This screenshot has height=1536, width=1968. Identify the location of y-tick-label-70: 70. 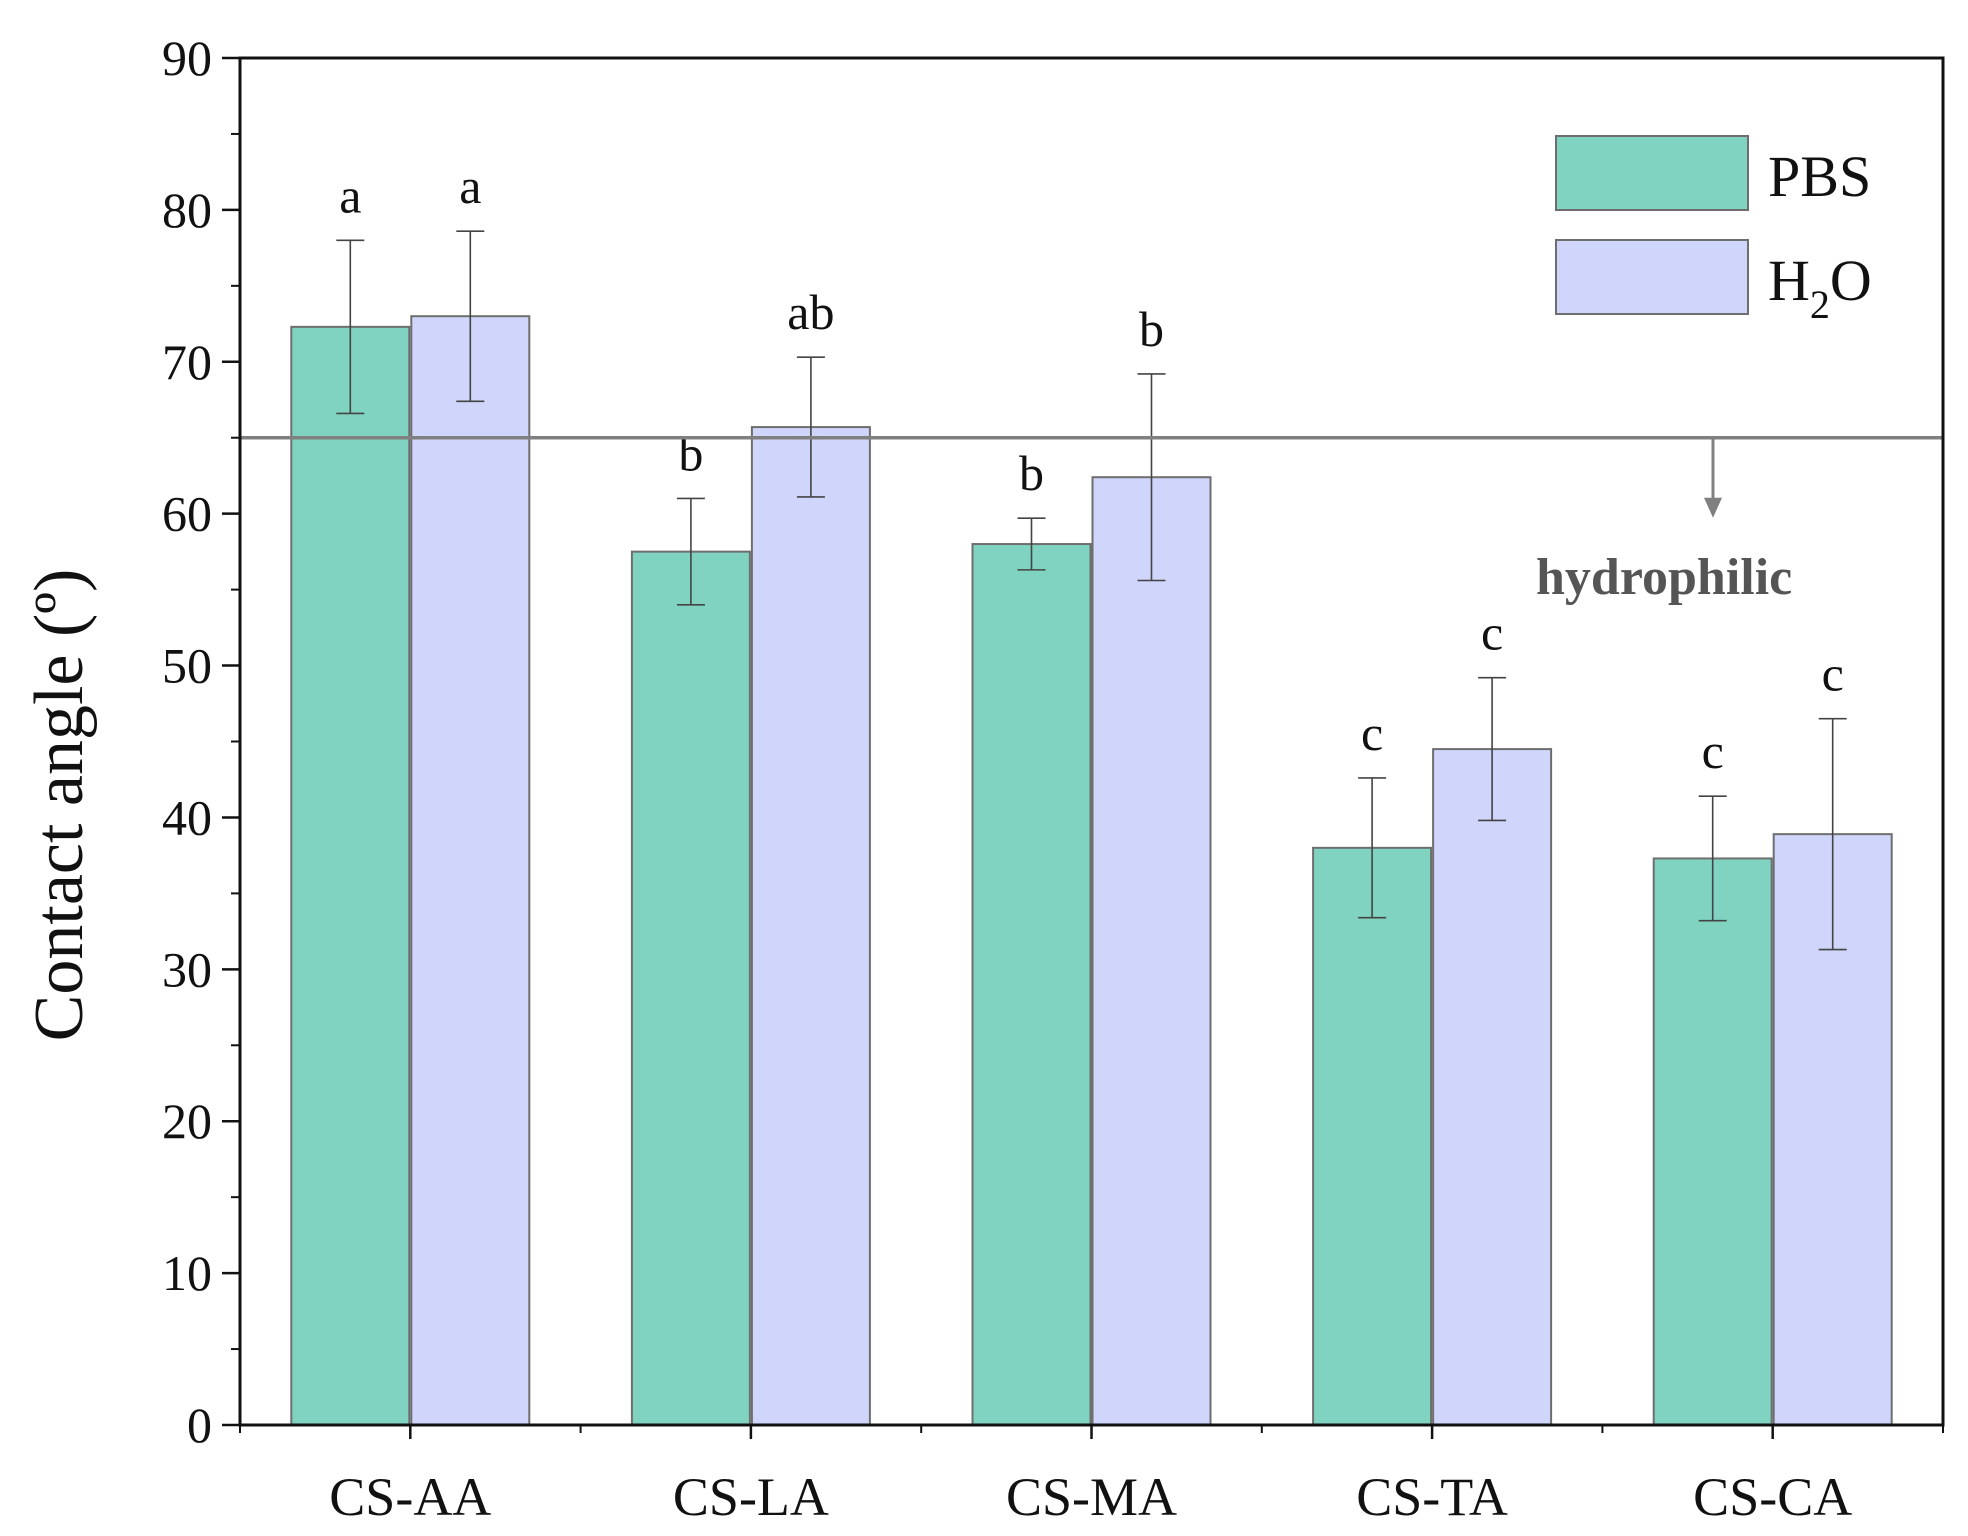
(187, 362).